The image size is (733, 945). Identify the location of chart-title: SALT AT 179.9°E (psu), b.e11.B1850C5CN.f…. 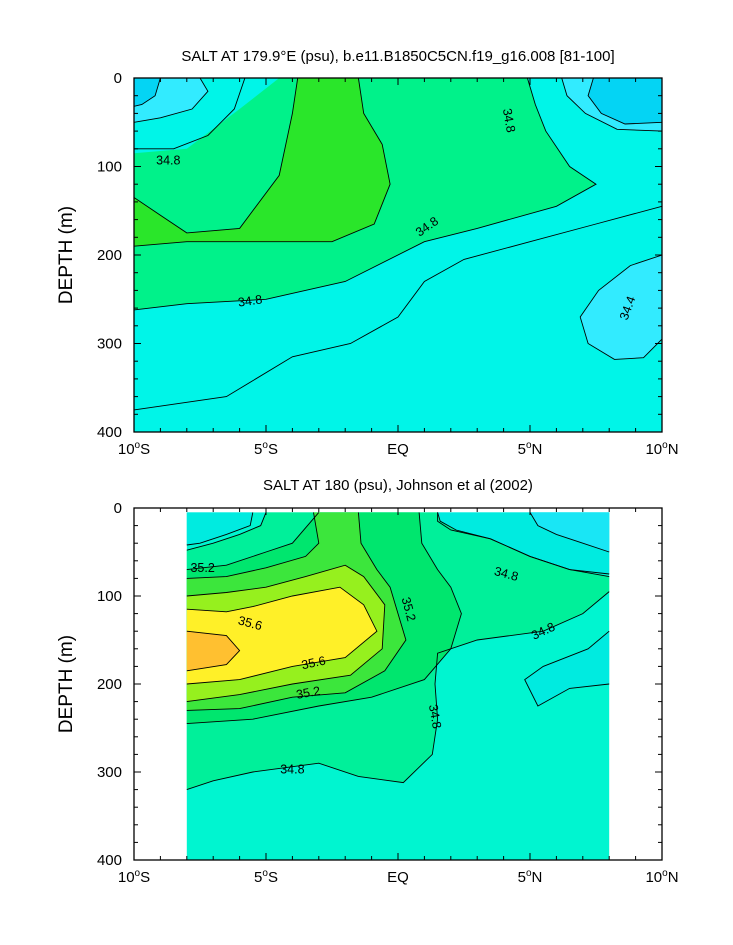
(397, 56).